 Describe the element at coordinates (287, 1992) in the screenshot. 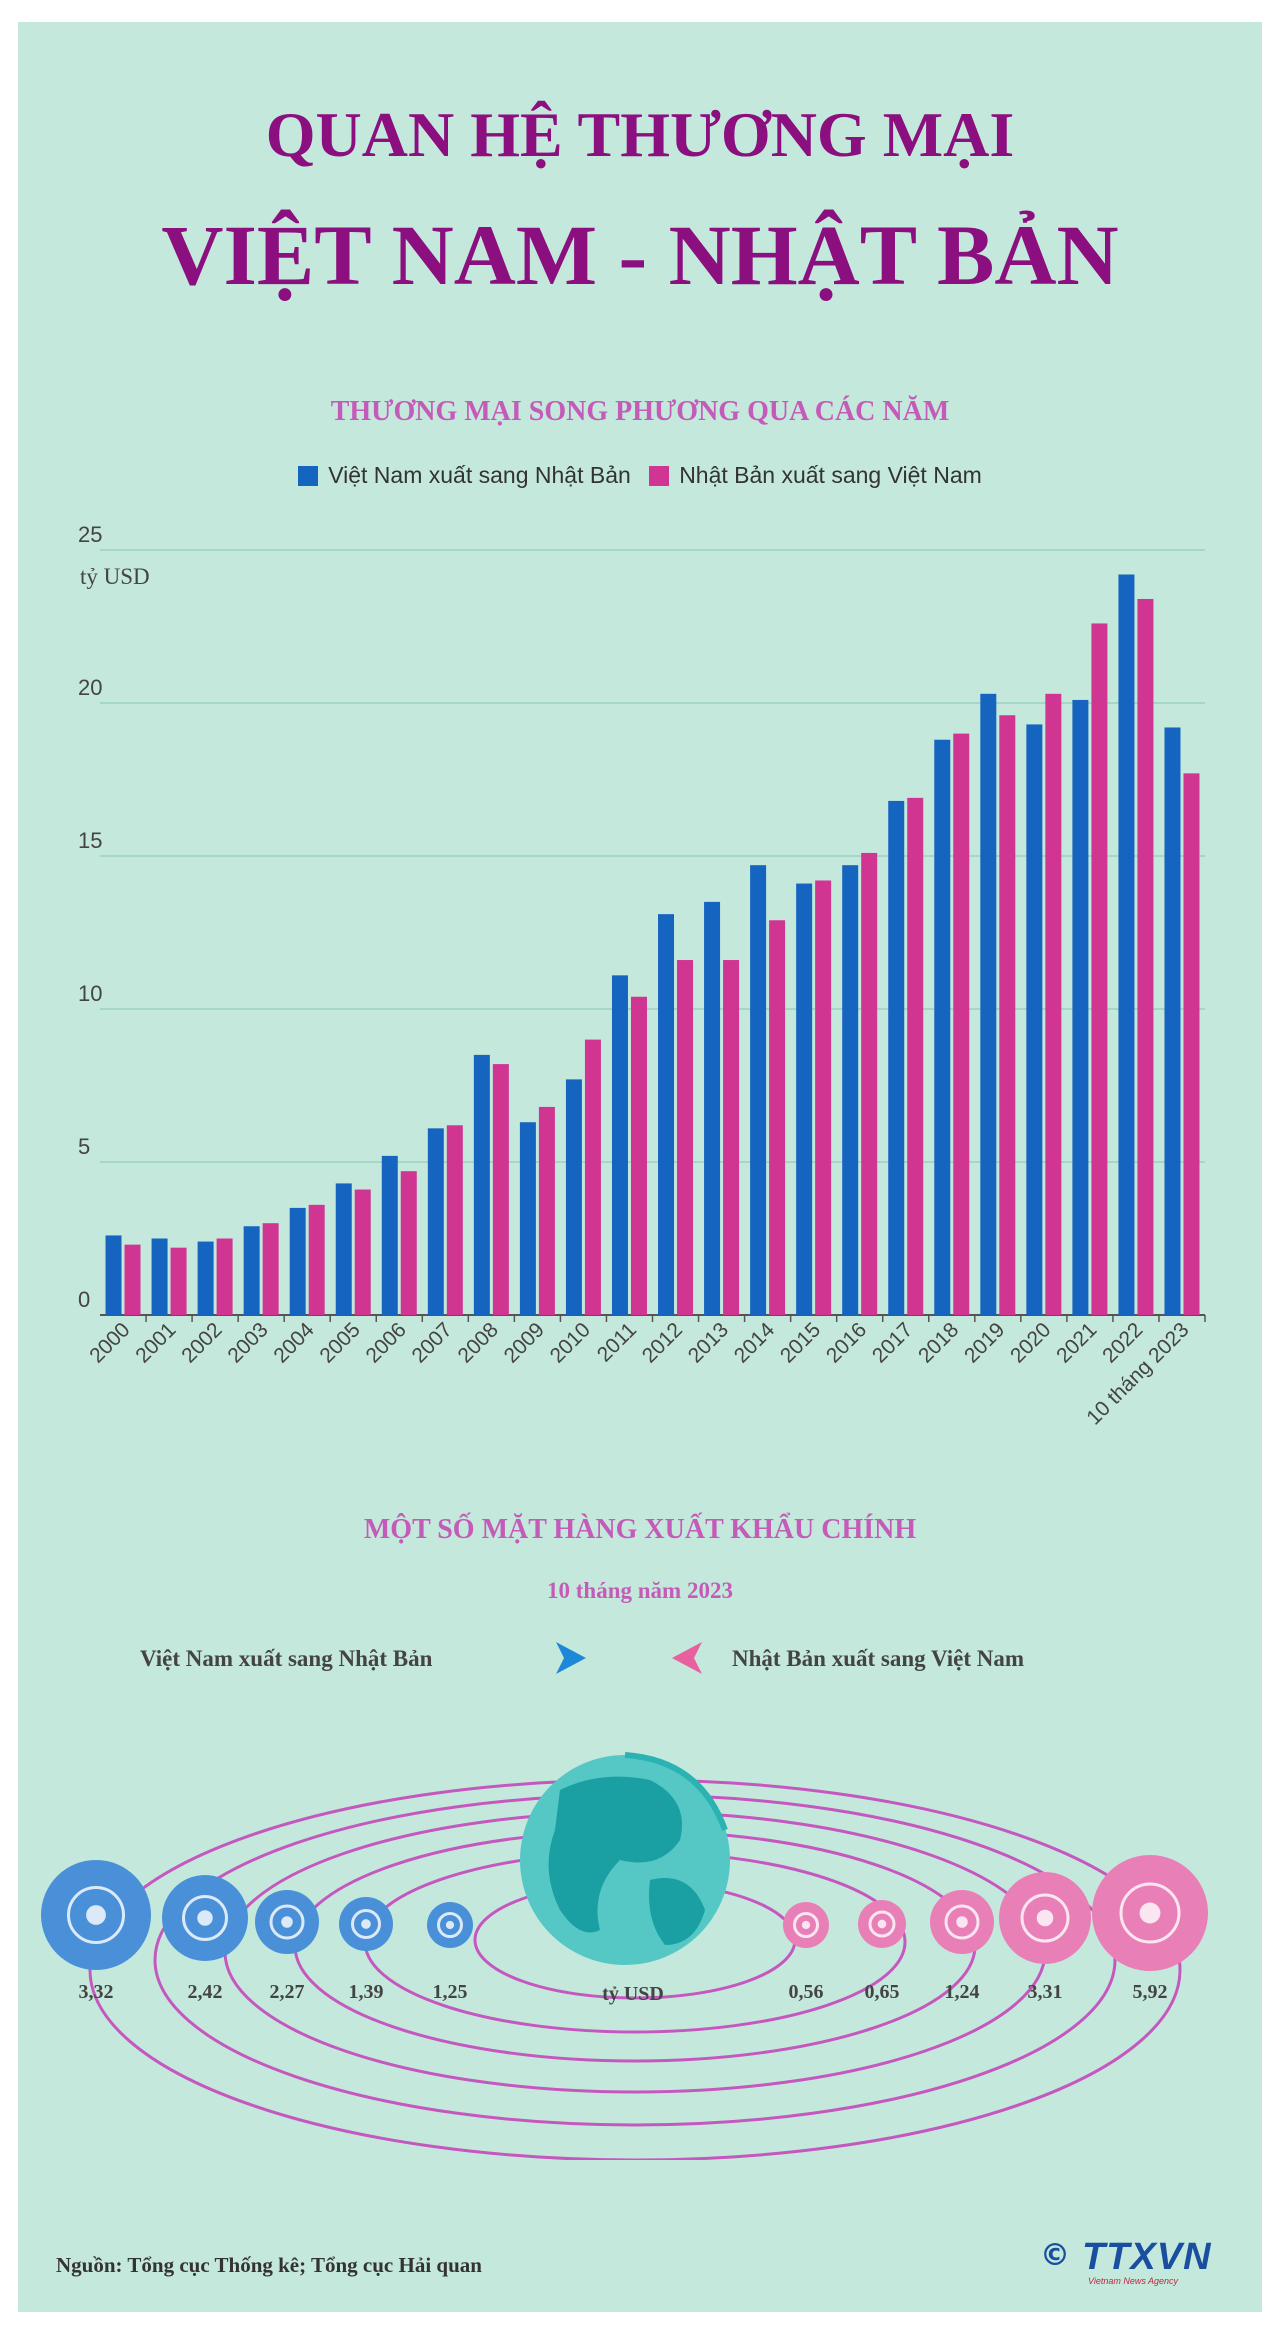

I see `vn-item-value: 2,27` at that location.